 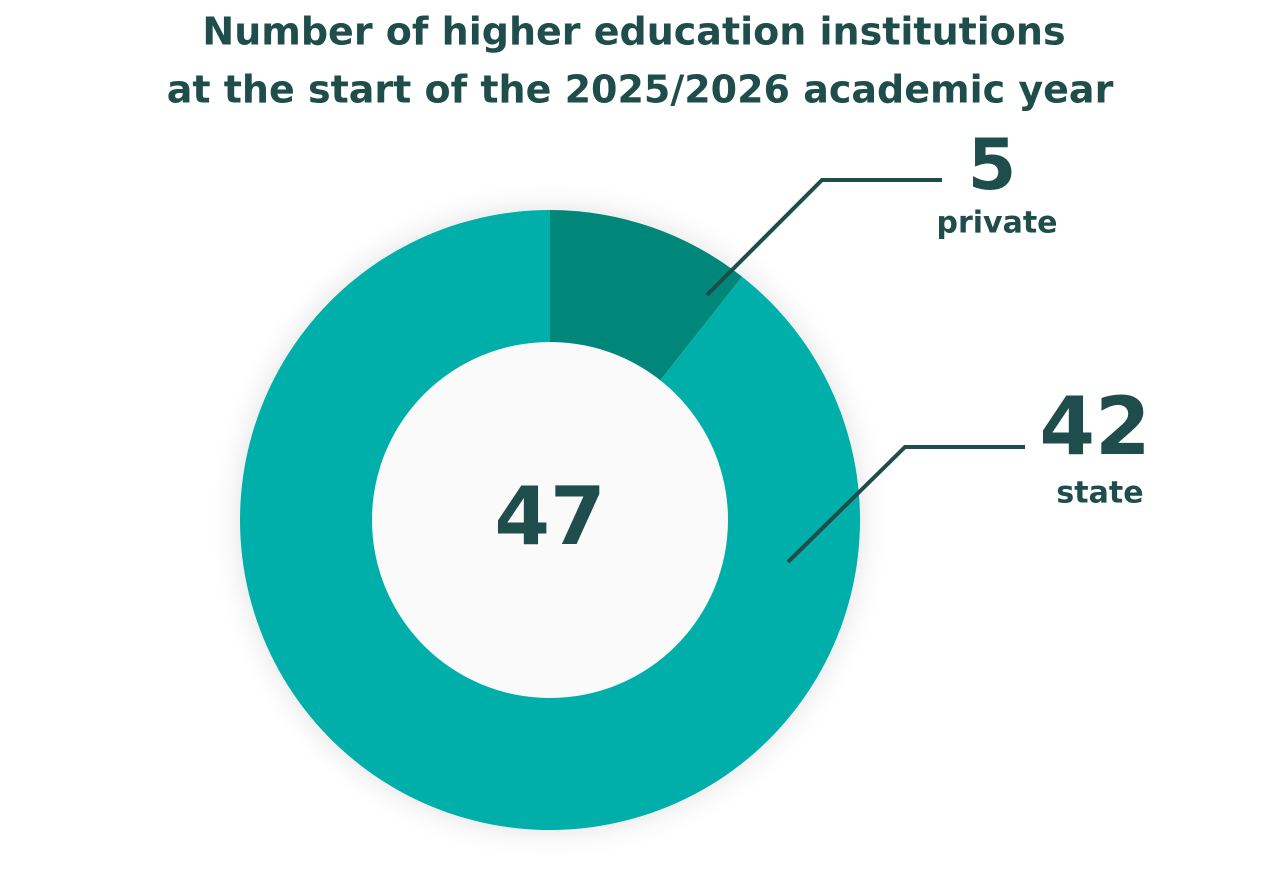 I want to click on total-label: 47, so click(x=549, y=516).